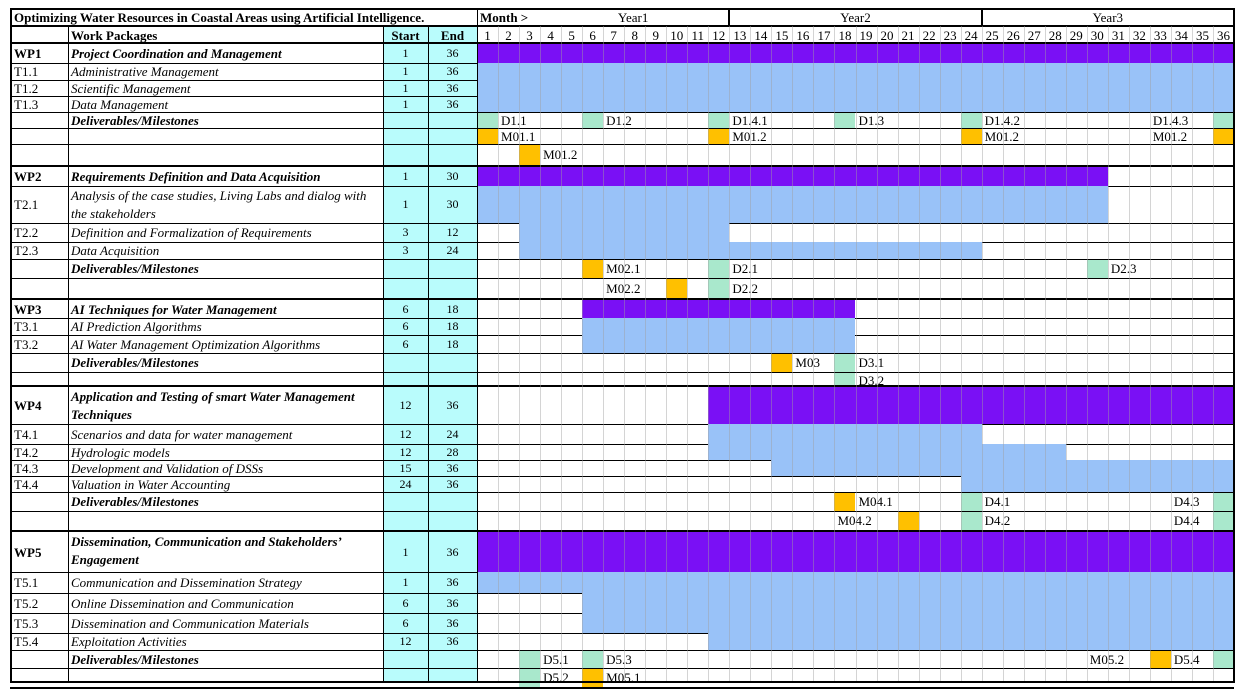  I want to click on month-number: 32, so click(1139, 35).